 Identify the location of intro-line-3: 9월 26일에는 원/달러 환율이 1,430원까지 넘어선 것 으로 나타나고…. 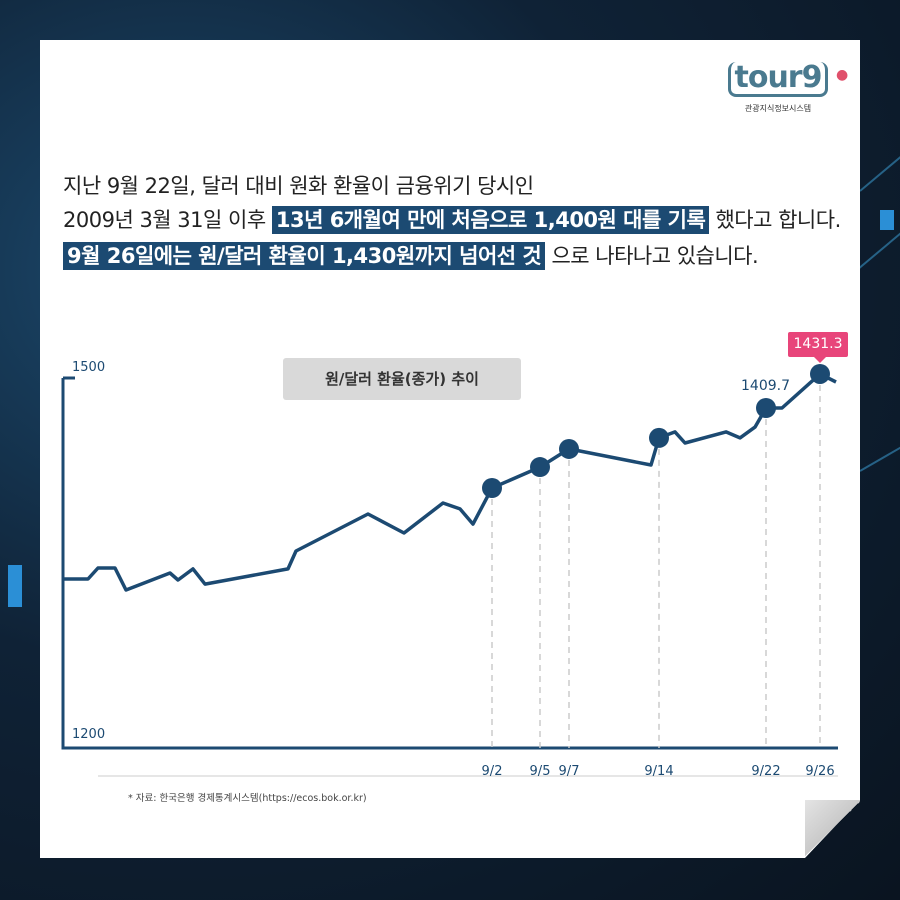
(411, 255).